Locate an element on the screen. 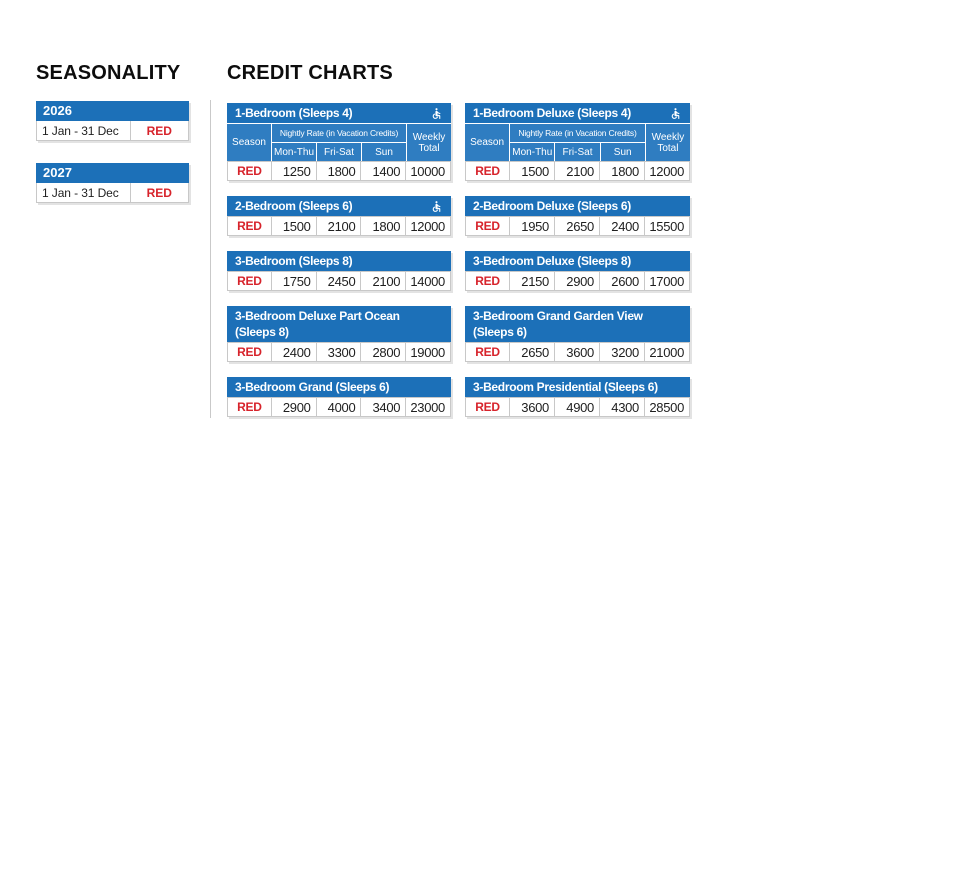  room-type-title: 1-Bedroom Deluxe (Sleeps 4) is located at coordinates (552, 113).